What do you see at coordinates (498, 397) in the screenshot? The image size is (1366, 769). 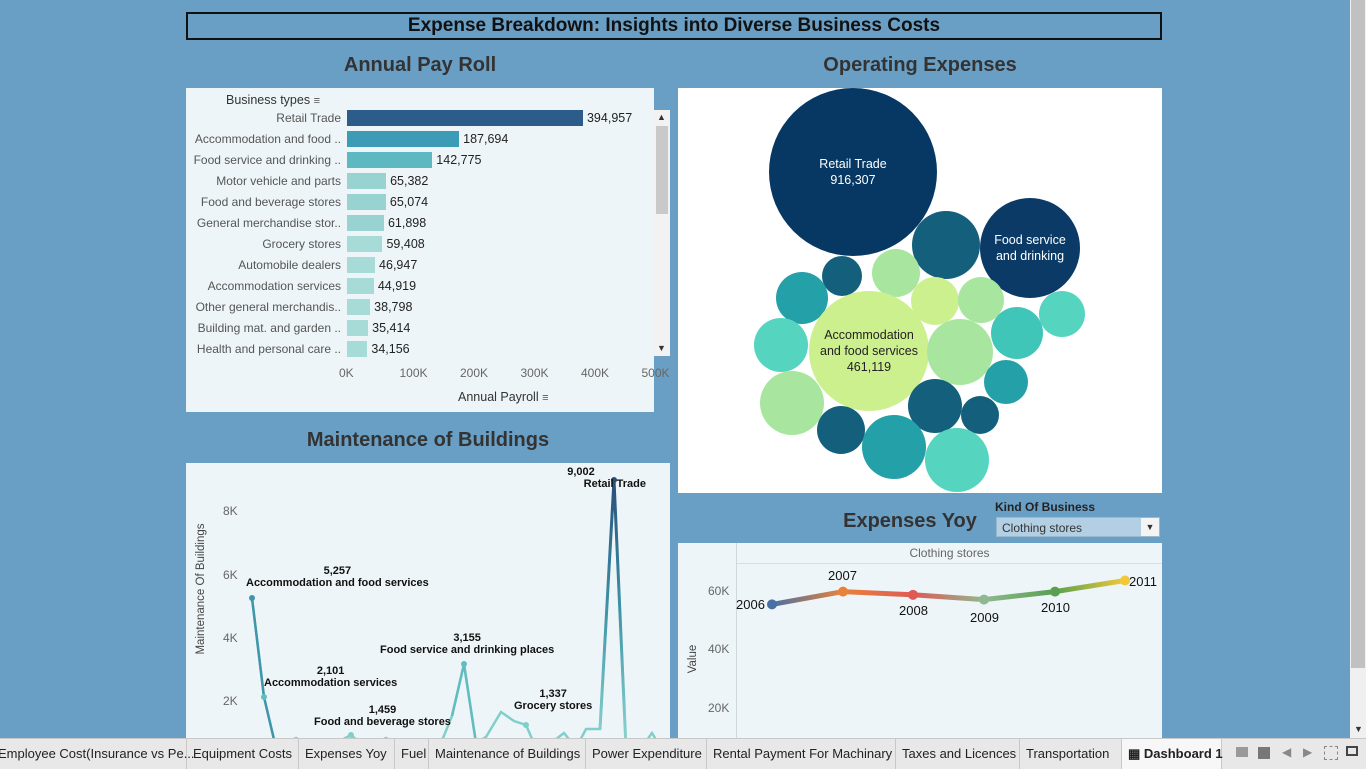 I see `annual-payroll-label: Annual Payroll` at bounding box center [498, 397].